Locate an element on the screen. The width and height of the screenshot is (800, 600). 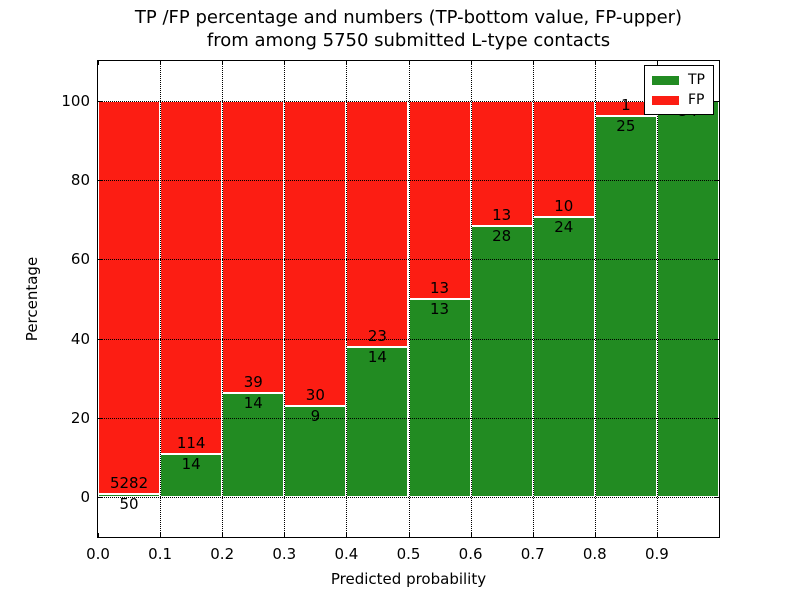
x-axis-label: Predicted probability is located at coordinates (408, 579).